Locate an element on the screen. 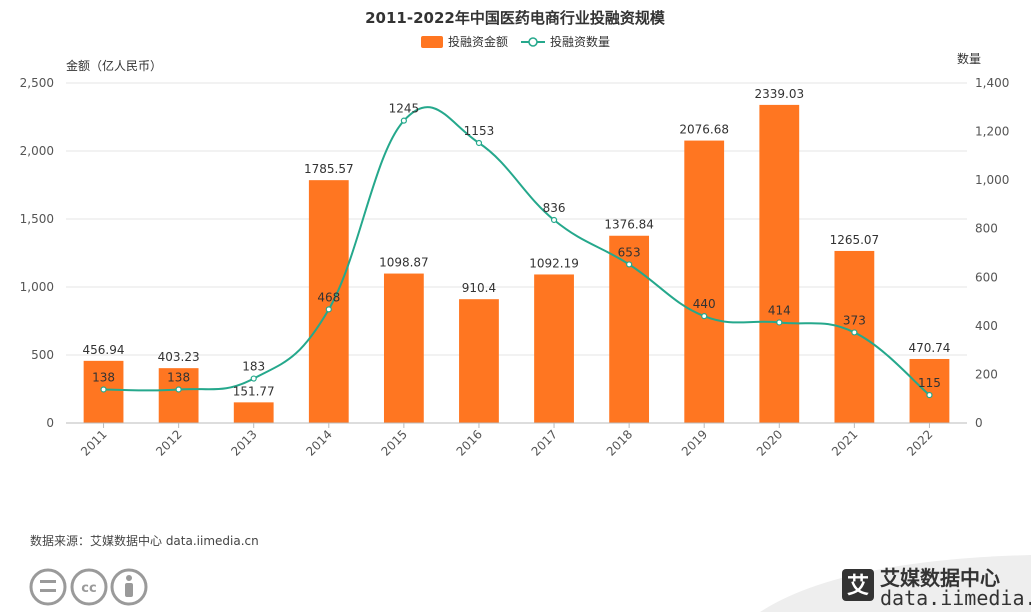  line-value-label: 653 is located at coordinates (629, 252).